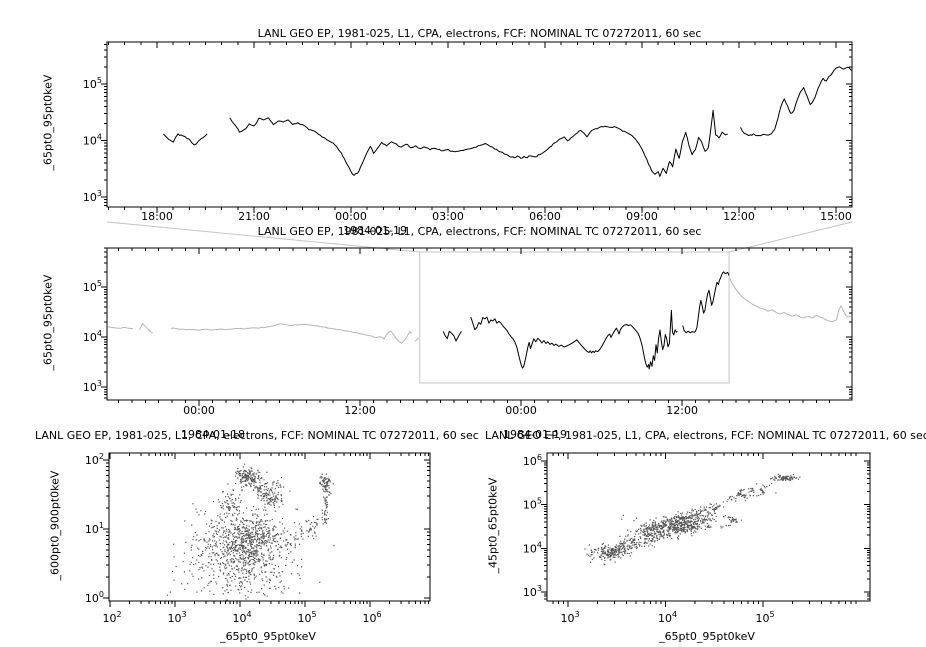  What do you see at coordinates (94, 597) in the screenshot?
I see `svg-text: 10⁰` at bounding box center [94, 597].